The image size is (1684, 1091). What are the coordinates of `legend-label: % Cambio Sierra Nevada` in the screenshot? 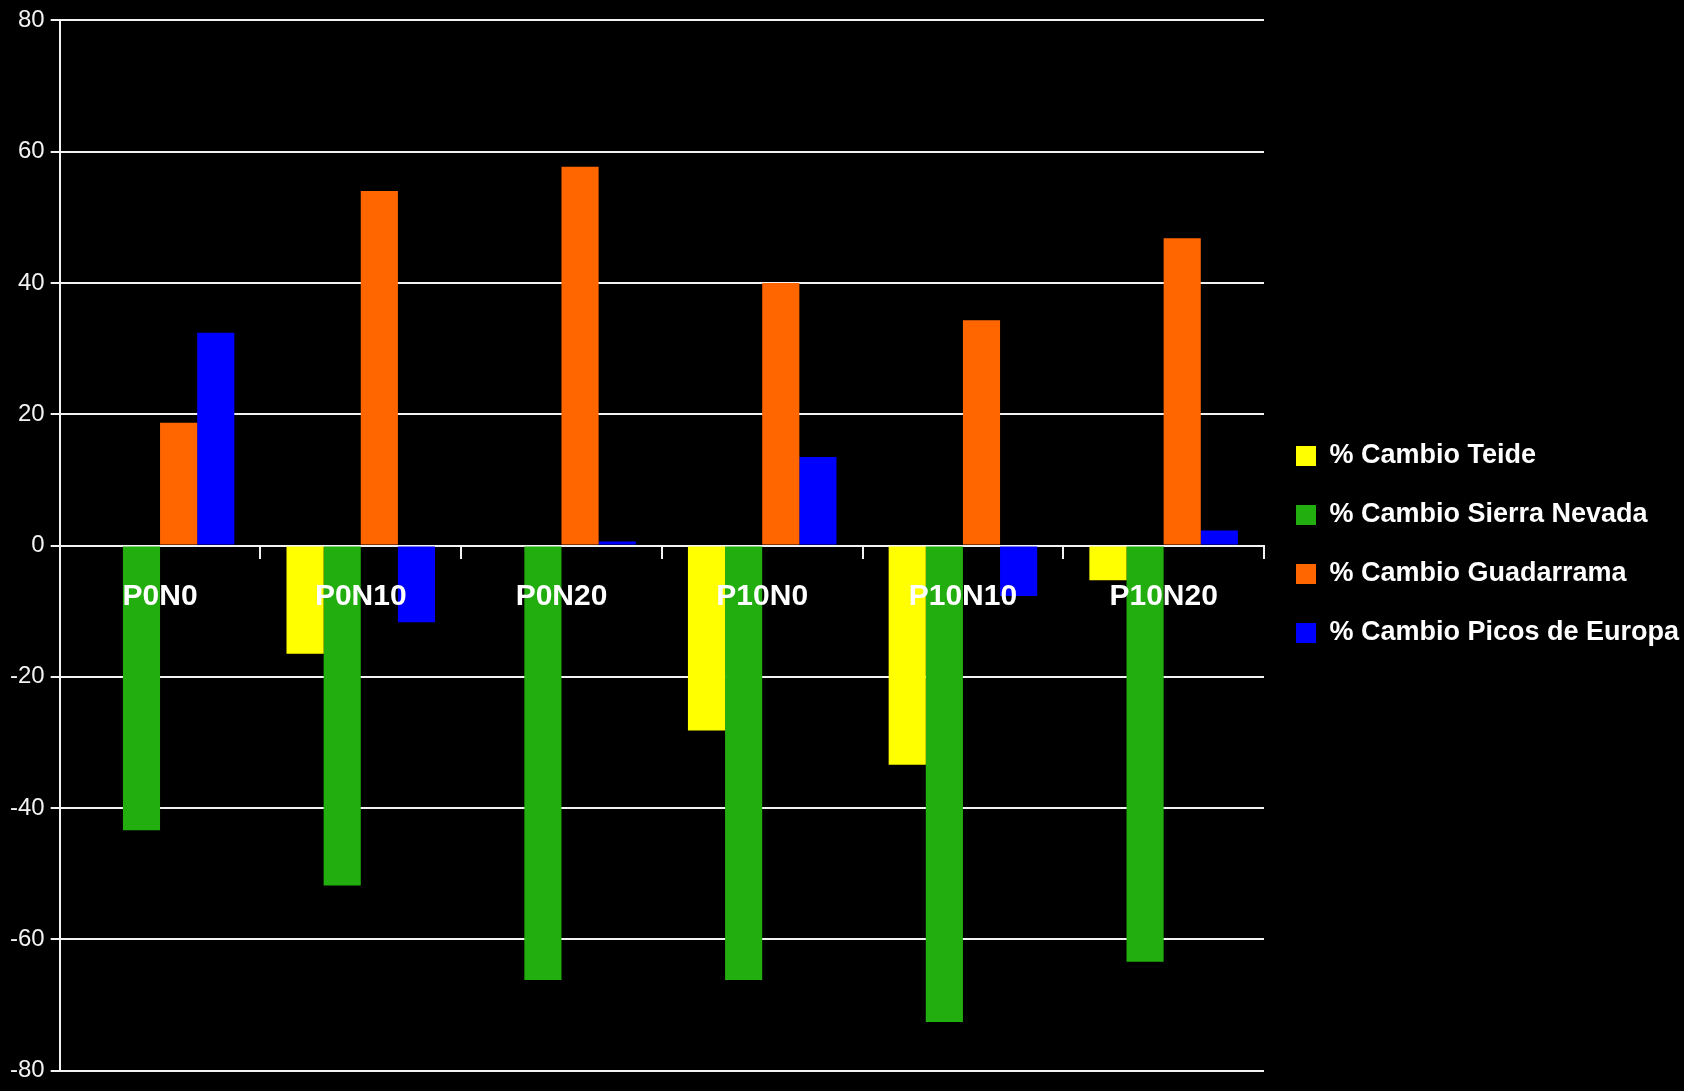 It's located at (1489, 513).